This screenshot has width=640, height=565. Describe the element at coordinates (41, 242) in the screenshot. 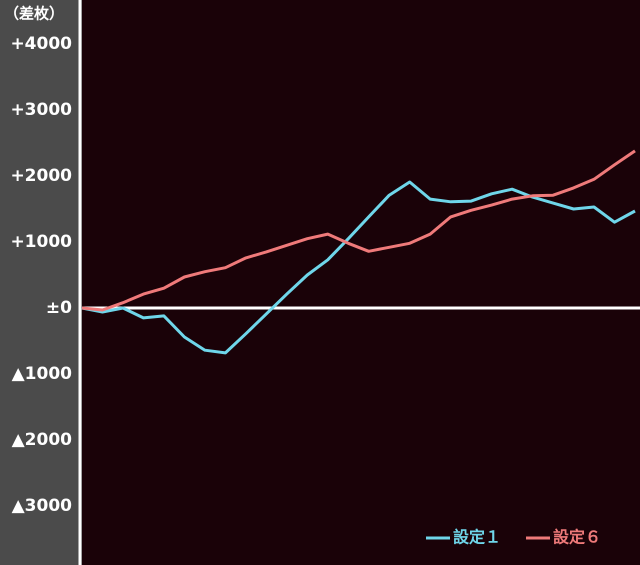

I see `y-tick-label: +1000` at that location.